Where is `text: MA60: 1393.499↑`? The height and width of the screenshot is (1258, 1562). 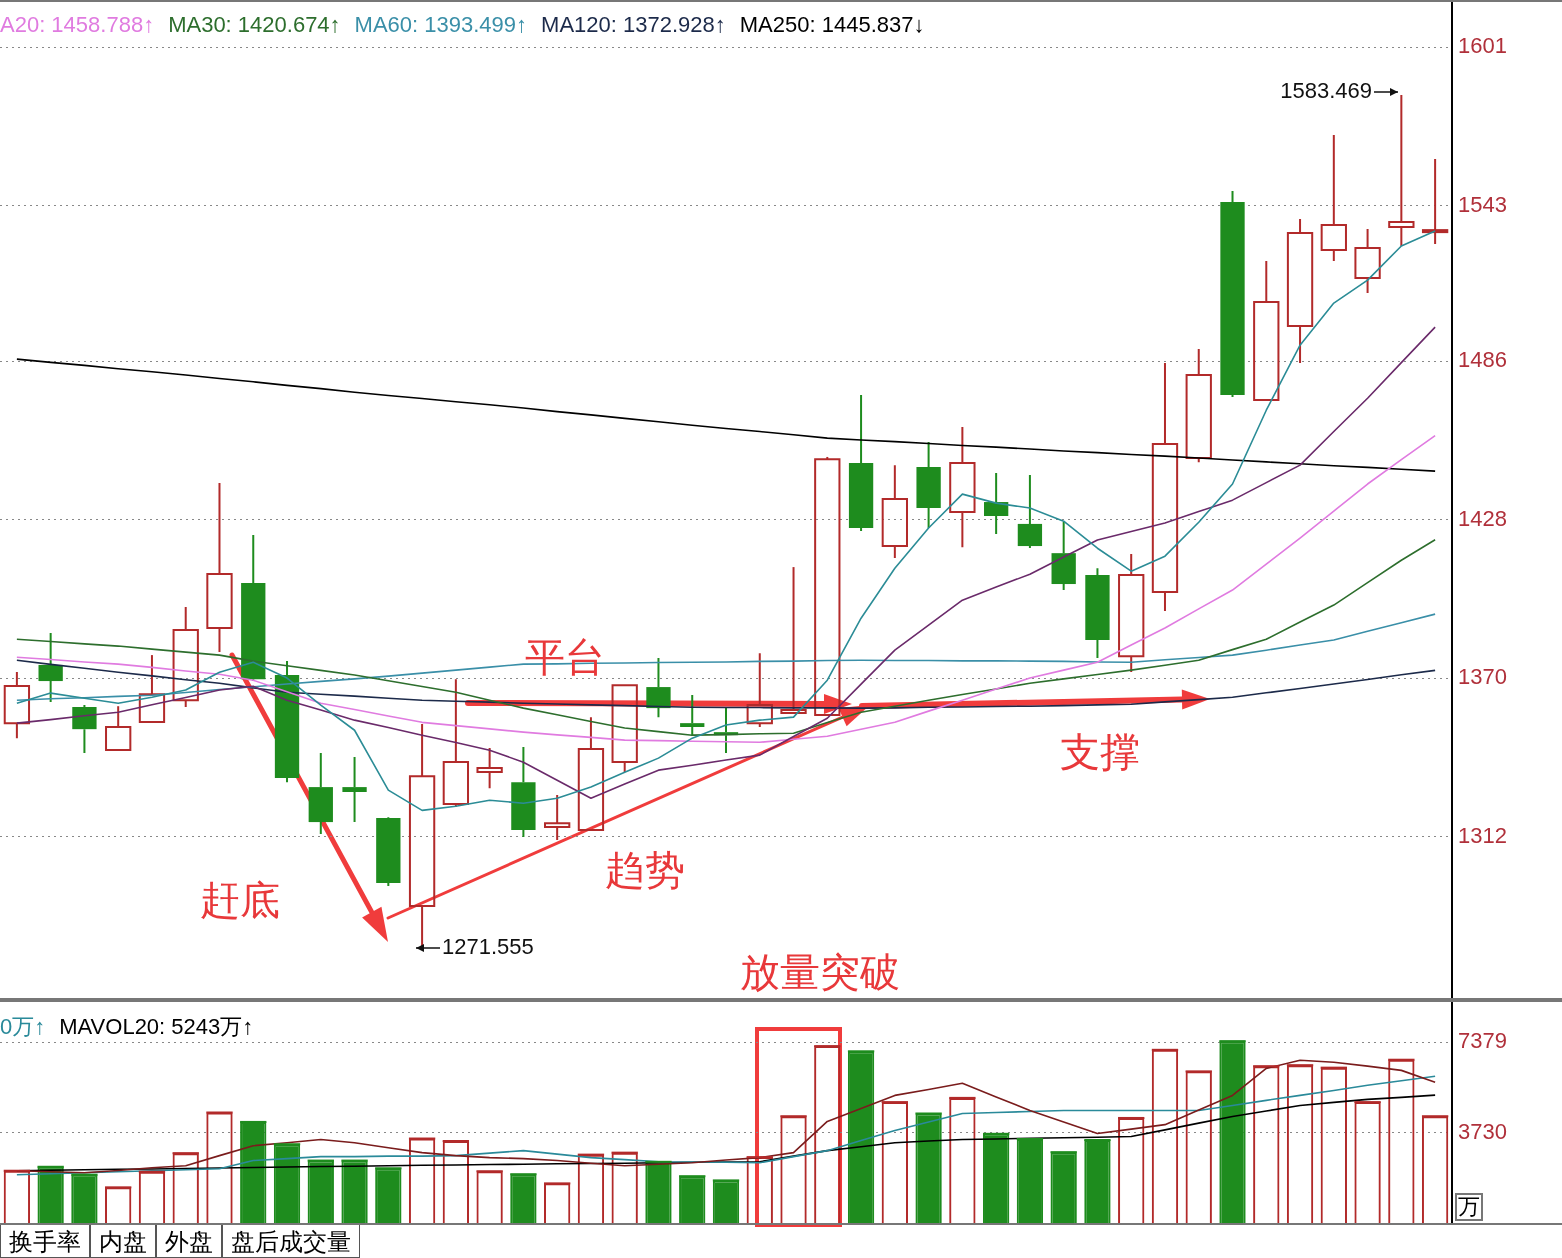 text: MA60: 1393.499↑ is located at coordinates (441, 25).